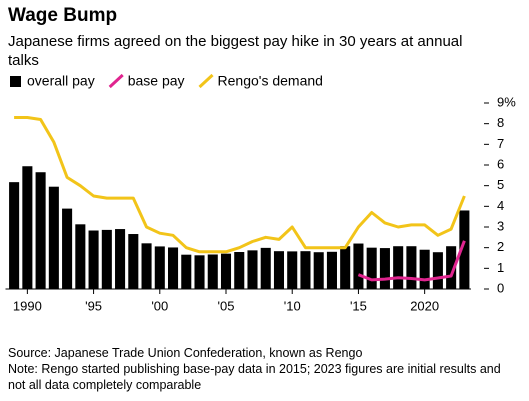  What do you see at coordinates (292, 305) in the screenshot?
I see `x-tick-label: '10` at bounding box center [292, 305].